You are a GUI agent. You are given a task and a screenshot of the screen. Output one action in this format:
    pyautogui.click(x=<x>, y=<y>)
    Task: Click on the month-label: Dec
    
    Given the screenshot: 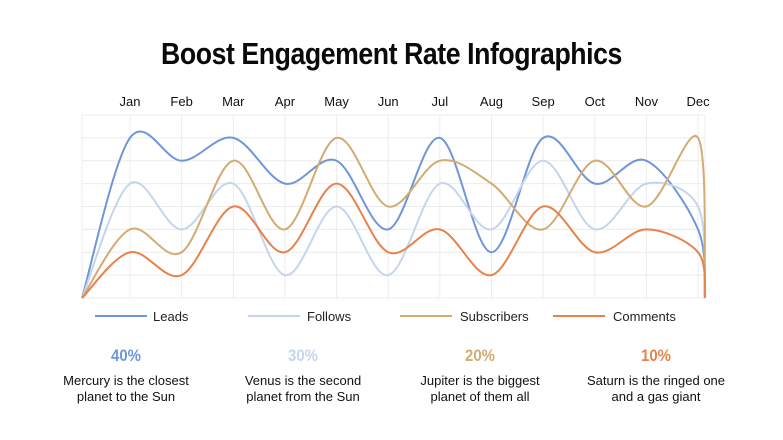 What is the action you would take?
    pyautogui.click(x=698, y=101)
    